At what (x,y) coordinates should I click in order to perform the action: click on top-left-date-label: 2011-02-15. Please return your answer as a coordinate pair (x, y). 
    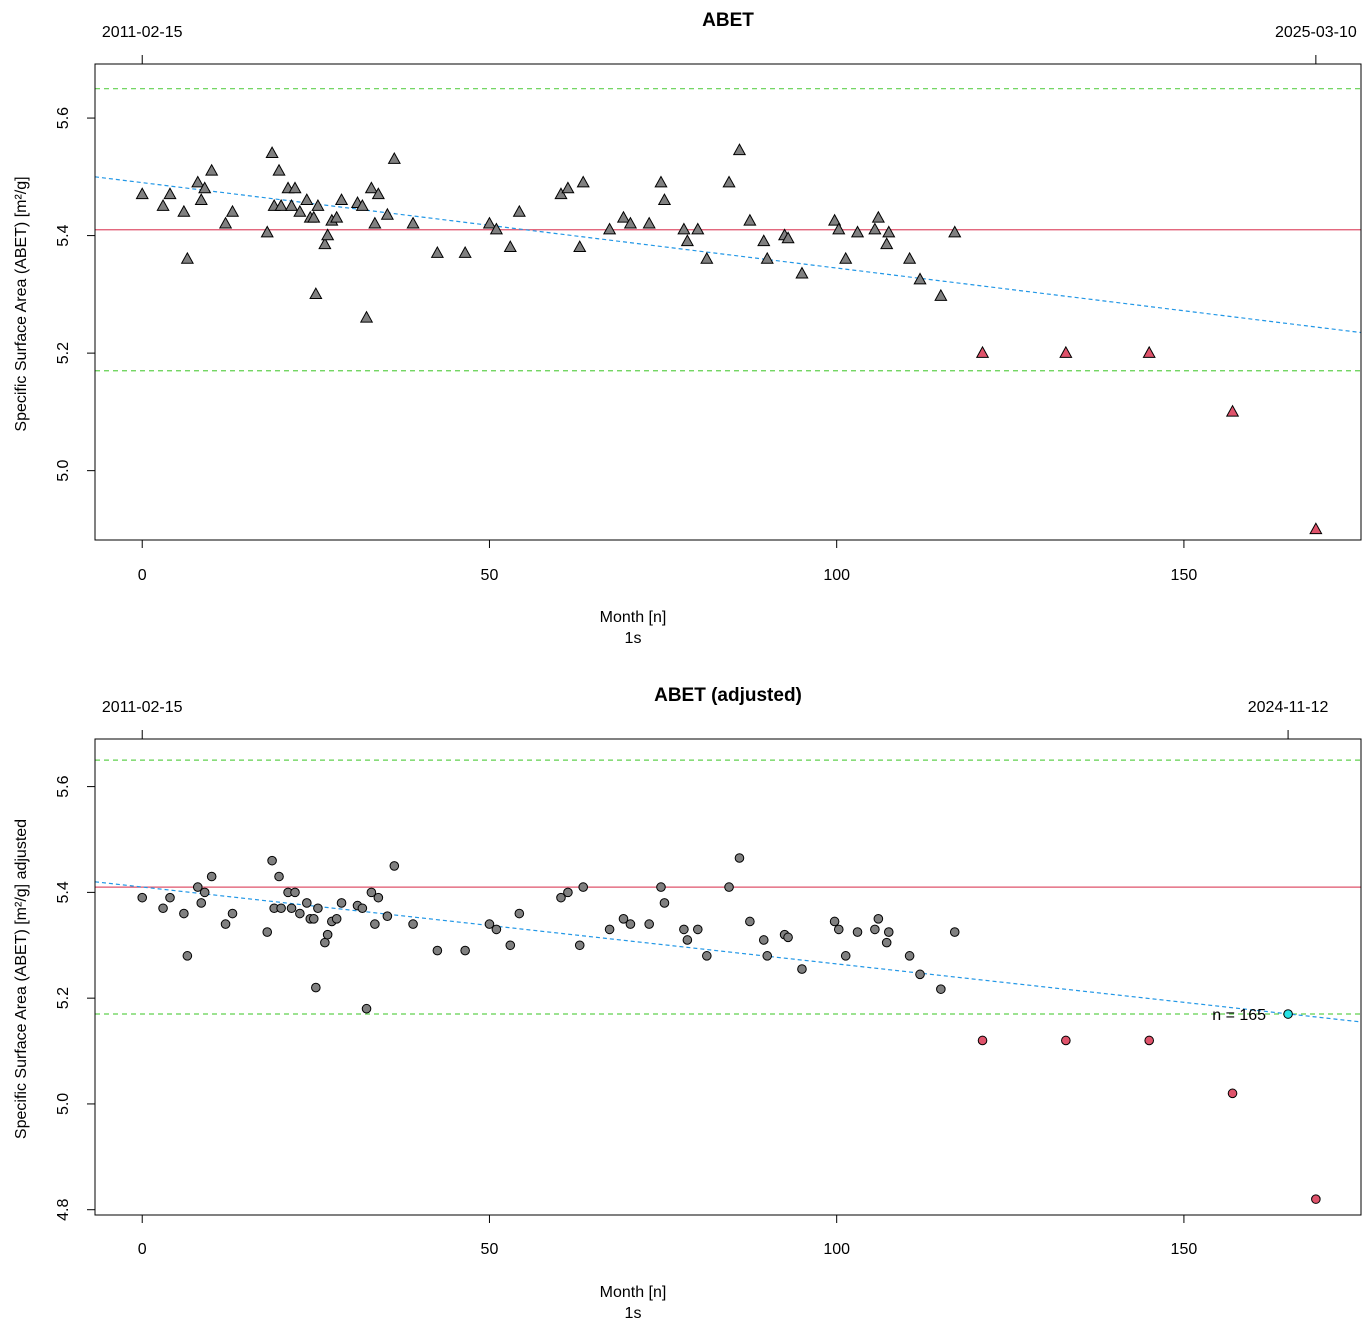
    Looking at the image, I should click on (142, 32).